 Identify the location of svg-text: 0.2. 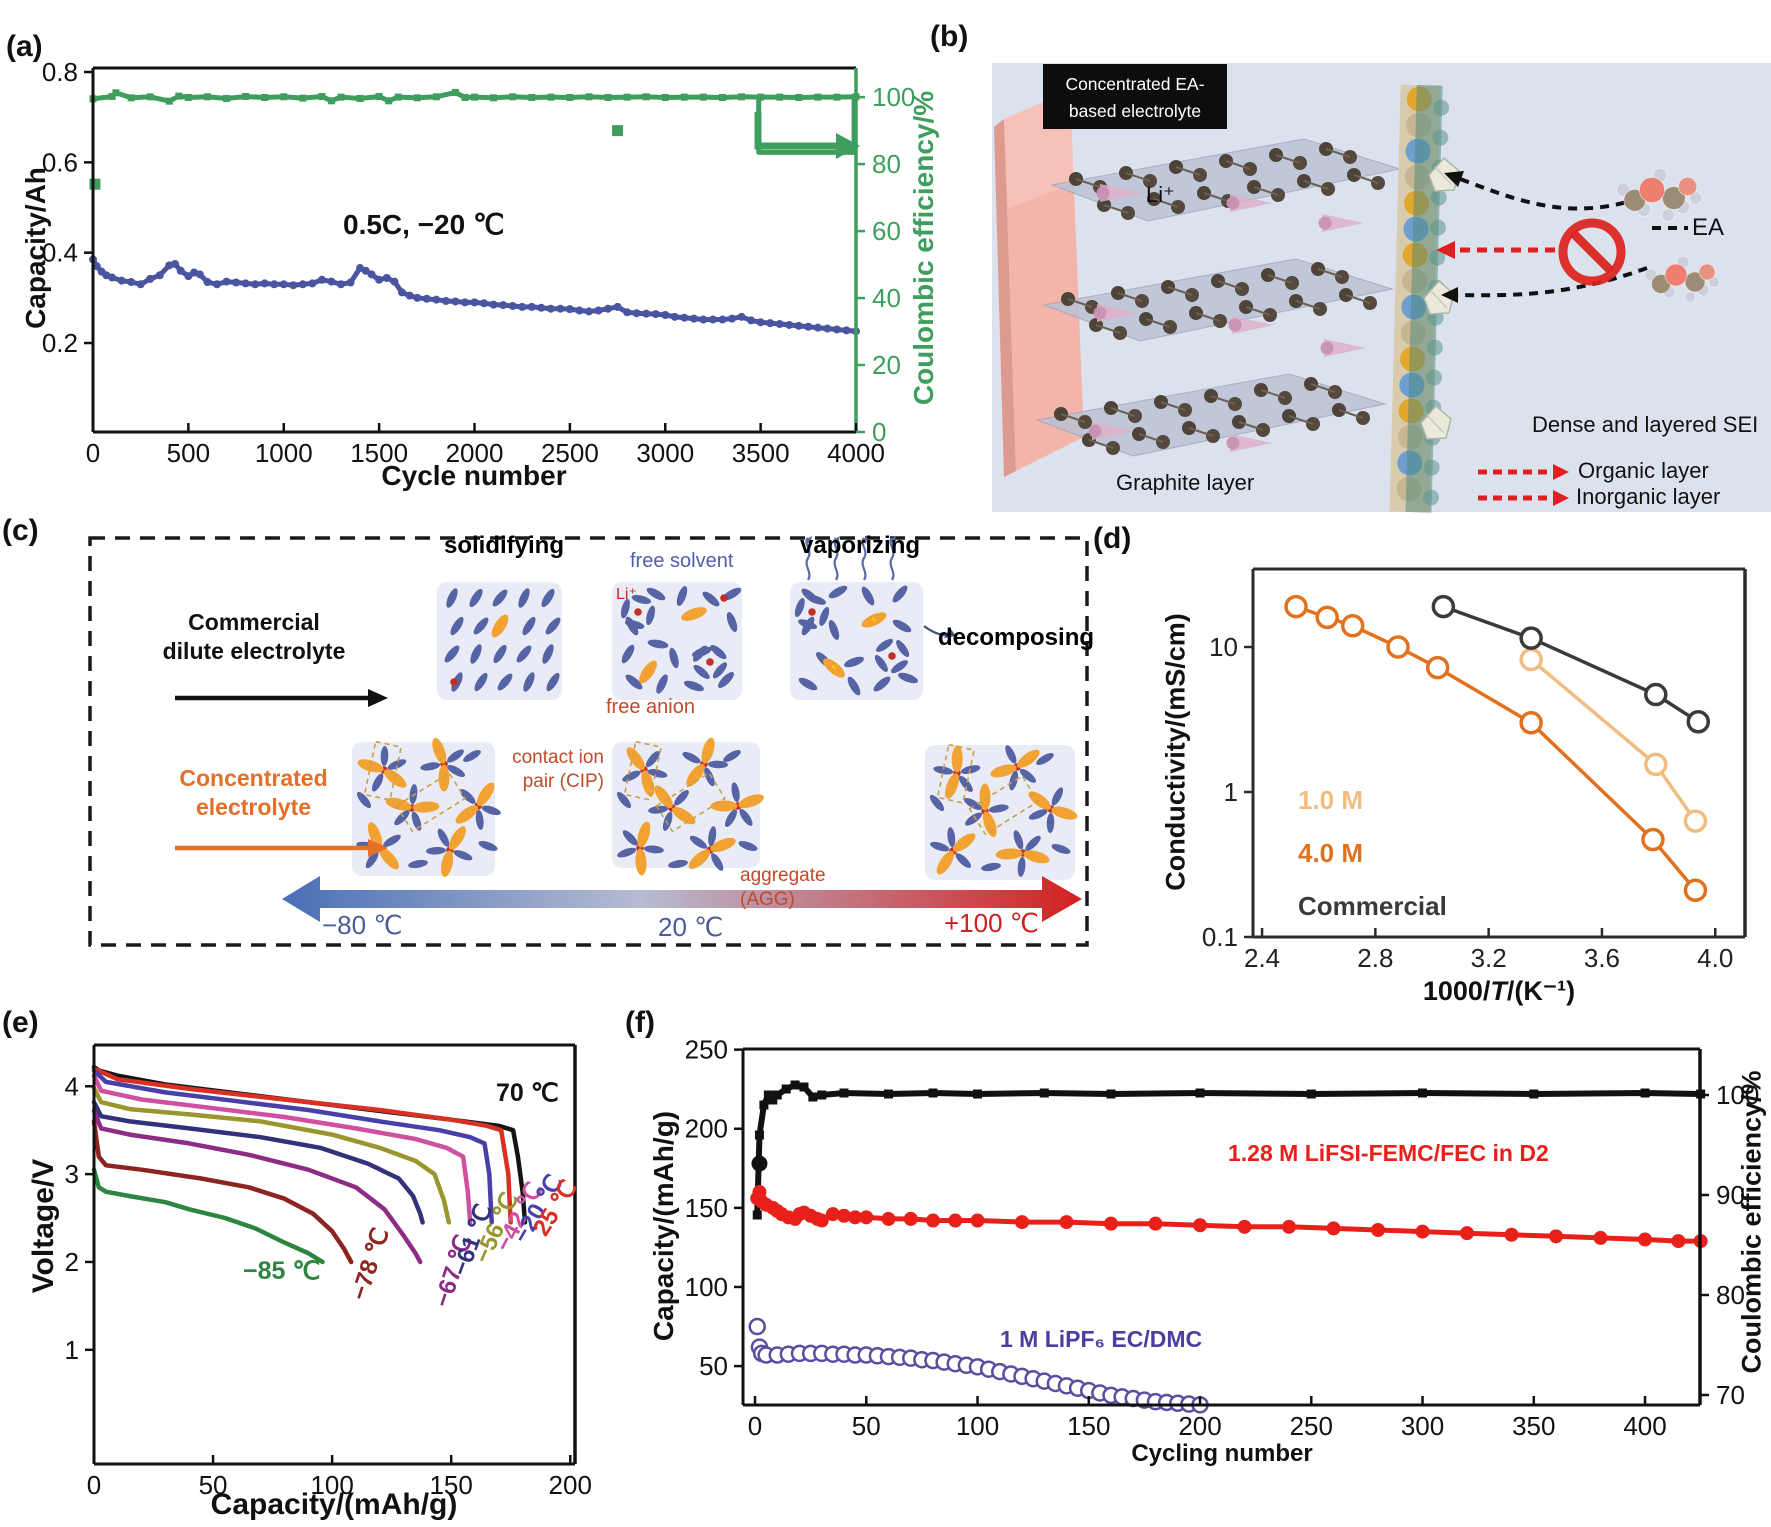
(60, 343).